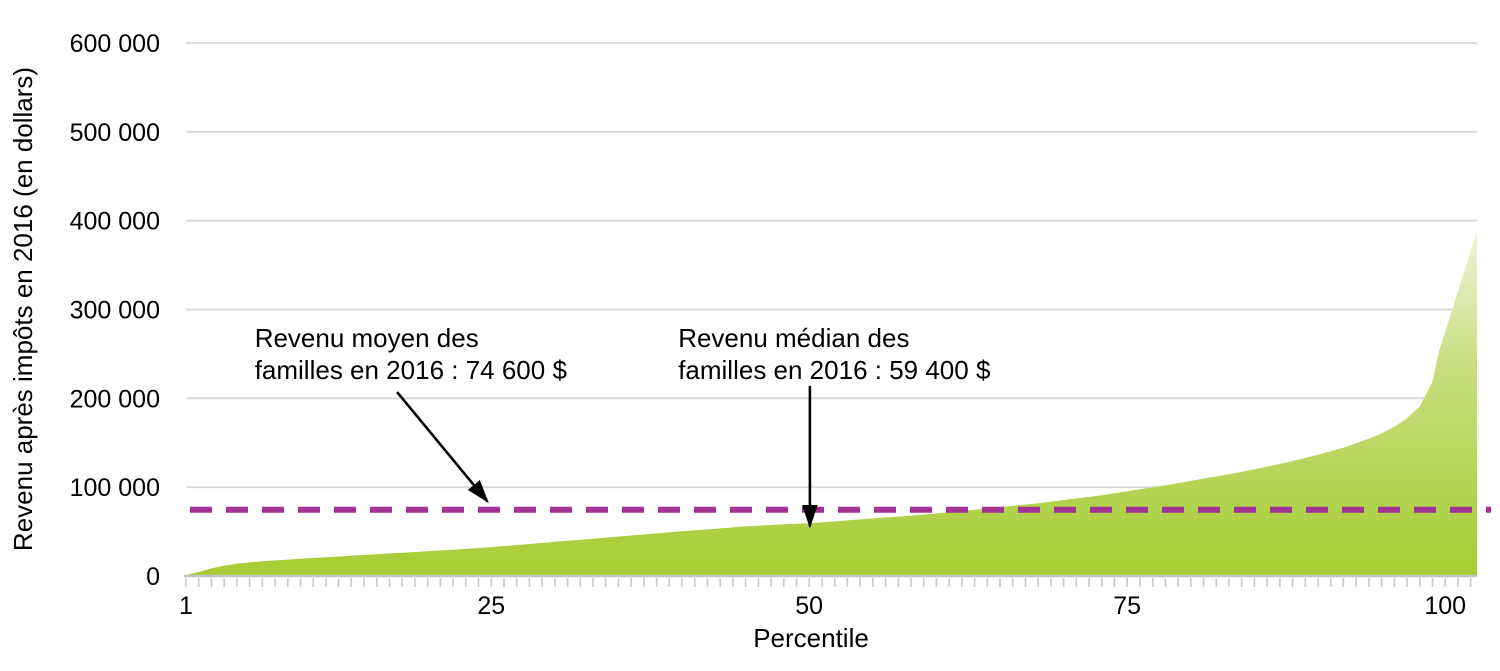 This screenshot has height=671, width=1500. I want to click on x-tick-label: 25, so click(491, 606).